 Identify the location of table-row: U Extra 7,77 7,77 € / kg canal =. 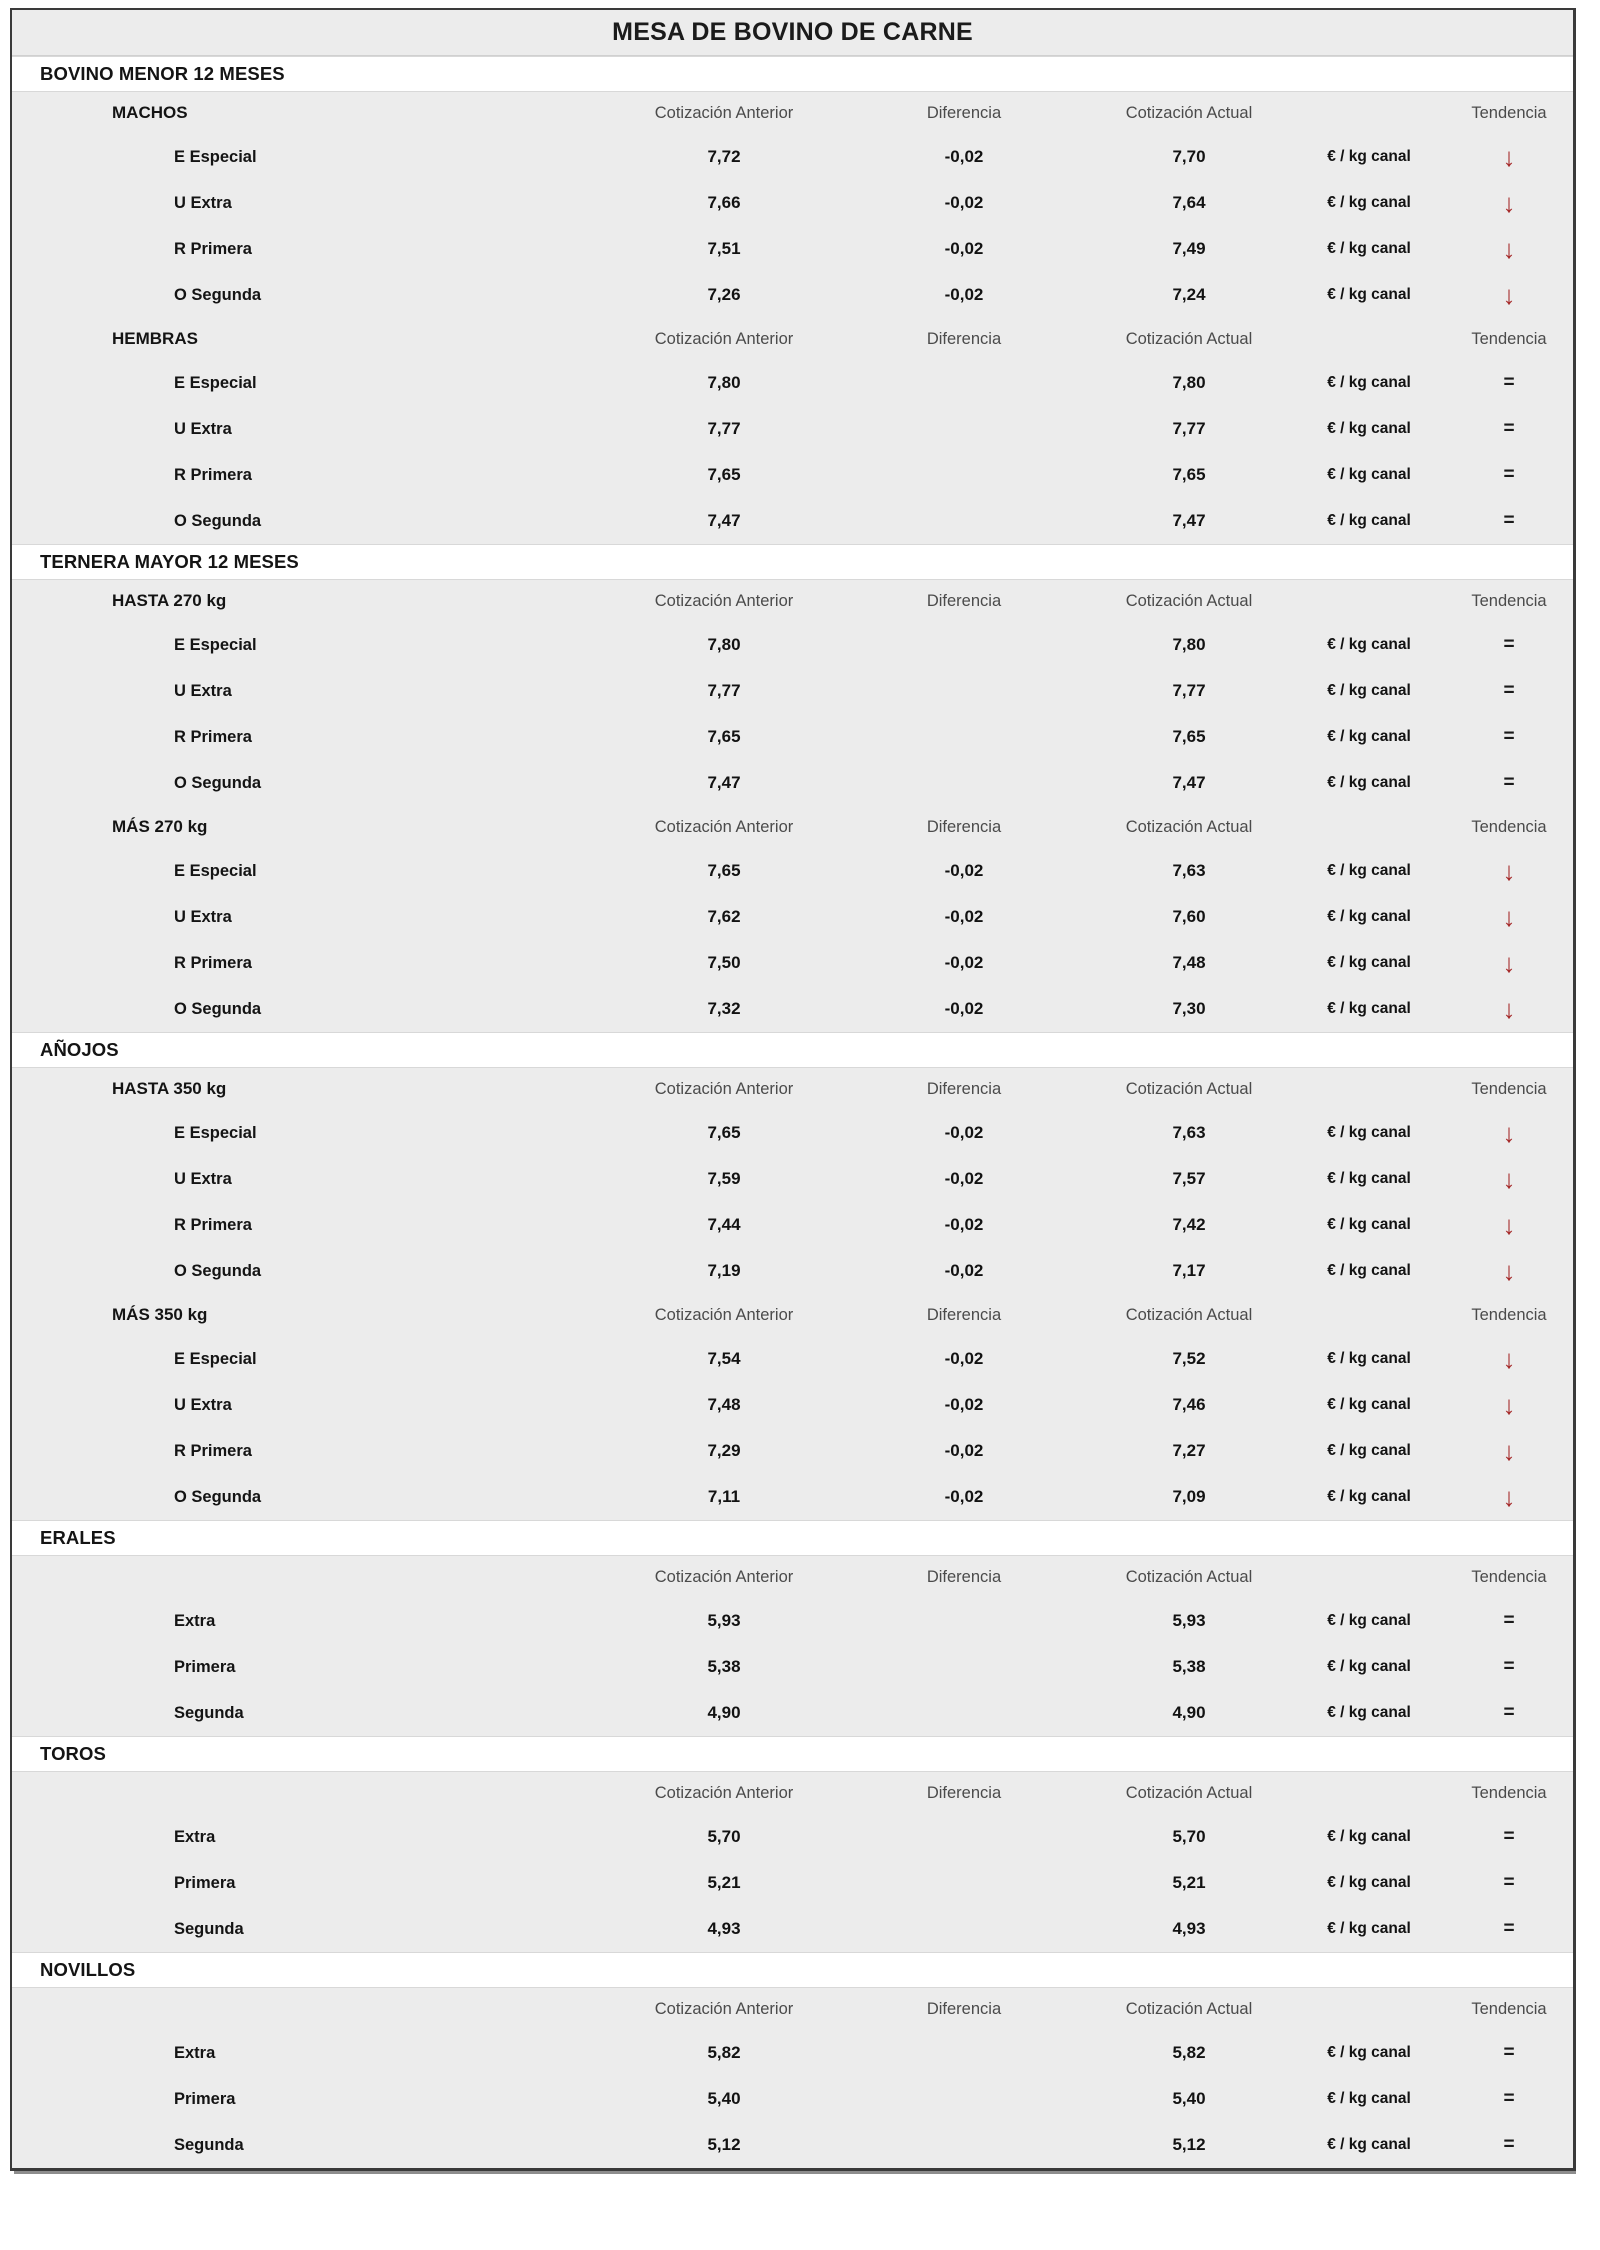
(792, 691).